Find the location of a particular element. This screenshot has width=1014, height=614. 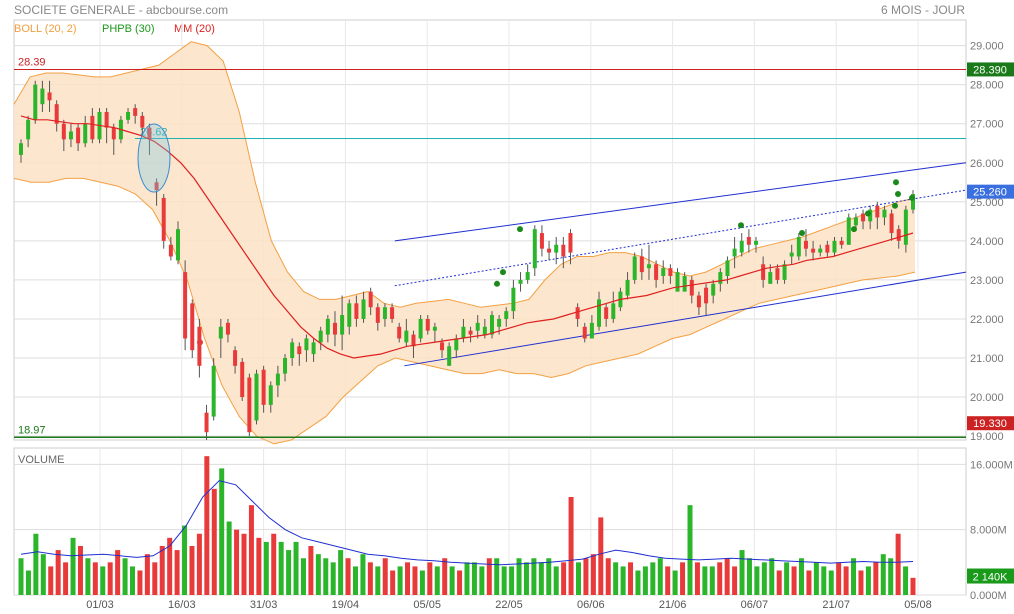

price-y-tick-label: 21.000 is located at coordinates (987, 359).